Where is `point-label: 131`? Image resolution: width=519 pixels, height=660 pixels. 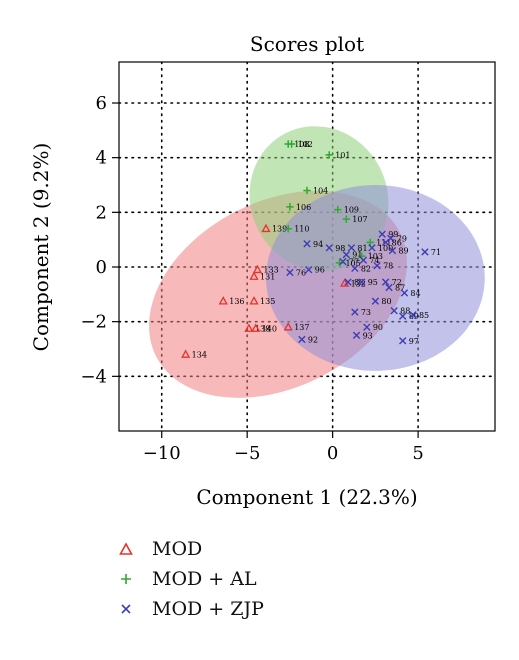 point-label: 131 is located at coordinates (267, 277).